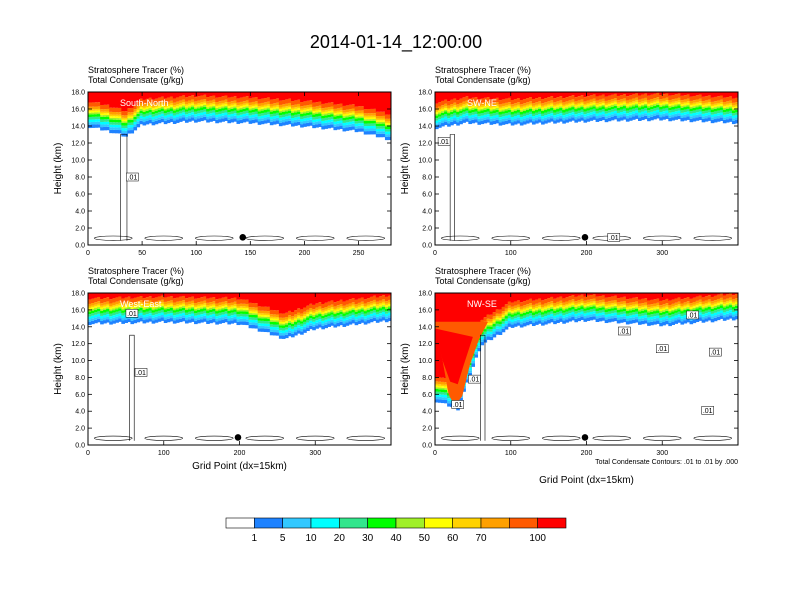 The image size is (792, 612). Describe the element at coordinates (405, 169) in the screenshot. I see `y-axis-label: Height (km)` at that location.